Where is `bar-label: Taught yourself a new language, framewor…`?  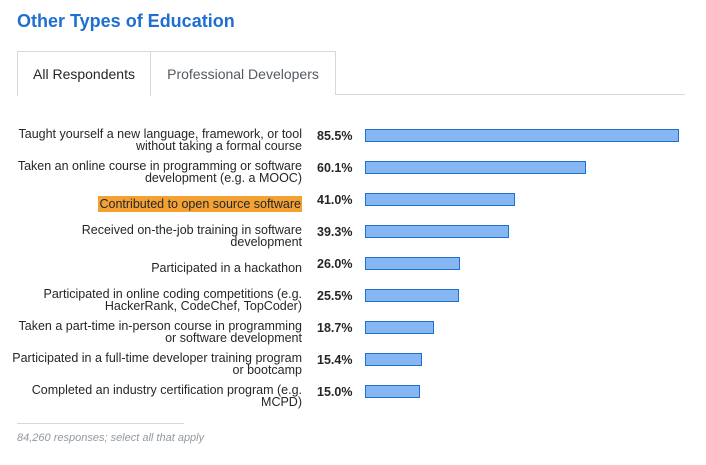 bar-label: Taught yourself a new language, framewor… is located at coordinates (160, 140).